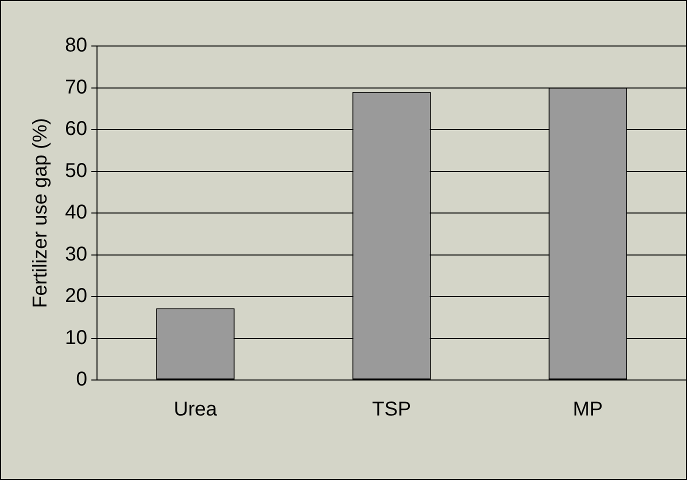 Image resolution: width=687 pixels, height=480 pixels. What do you see at coordinates (76, 296) in the screenshot?
I see `y-tick-label: 20` at bounding box center [76, 296].